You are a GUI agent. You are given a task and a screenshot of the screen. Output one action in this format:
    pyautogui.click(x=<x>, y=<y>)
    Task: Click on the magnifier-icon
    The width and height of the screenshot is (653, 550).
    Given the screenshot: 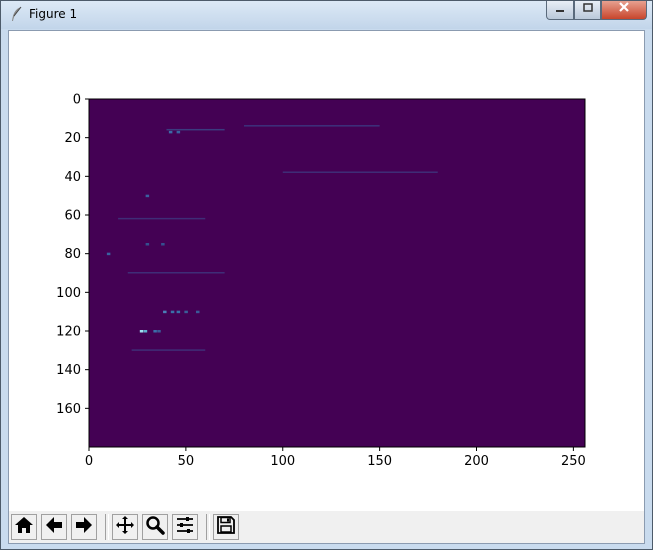 What is the action you would take?
    pyautogui.click(x=155, y=527)
    